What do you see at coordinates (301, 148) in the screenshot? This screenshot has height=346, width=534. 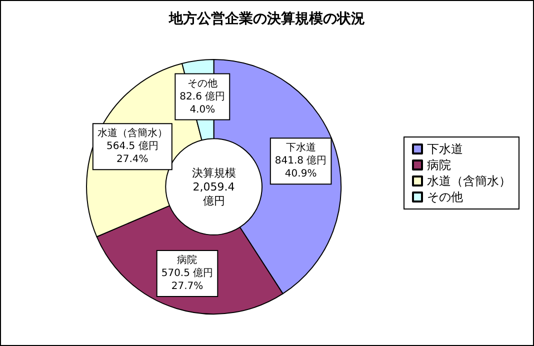 I see `slice-label: 下水道` at bounding box center [301, 148].